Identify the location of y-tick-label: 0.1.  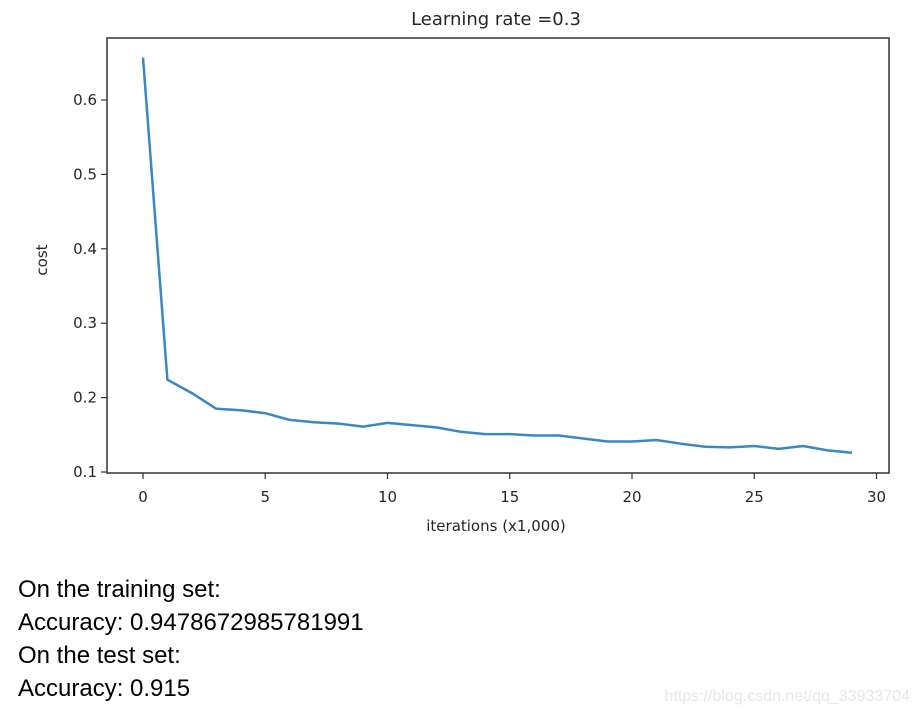
(85, 472).